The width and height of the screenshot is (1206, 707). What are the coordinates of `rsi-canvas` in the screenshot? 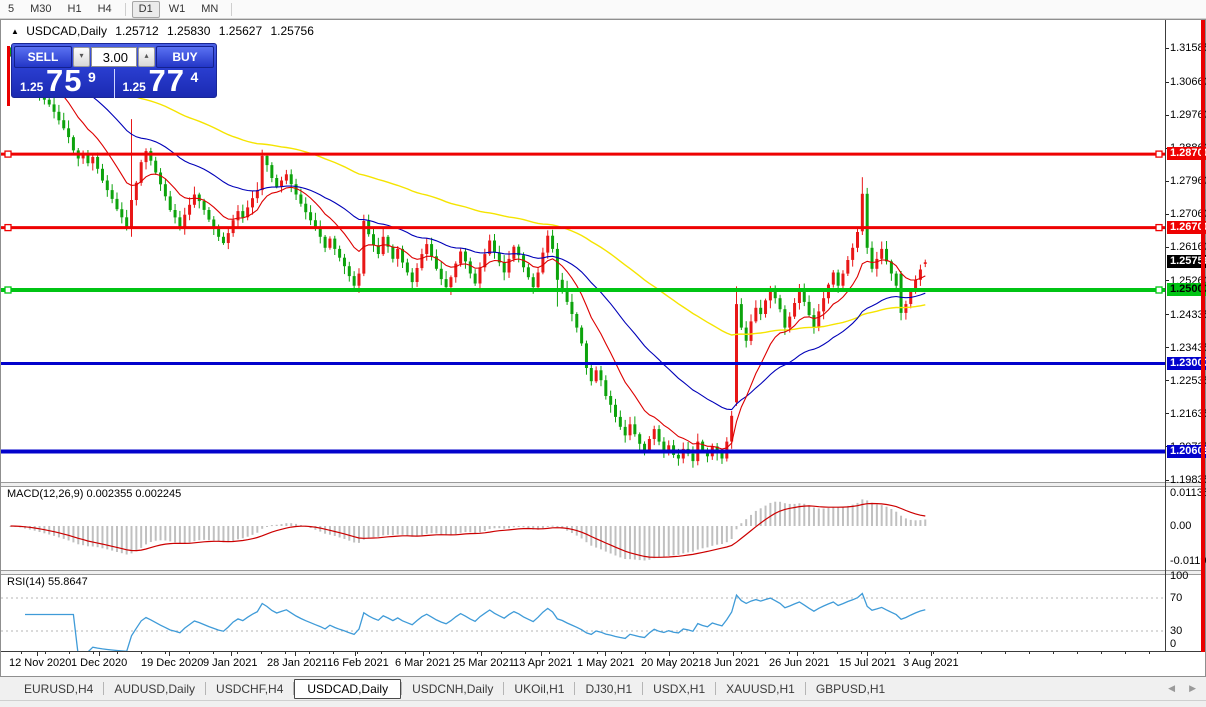 It's located at (583, 612).